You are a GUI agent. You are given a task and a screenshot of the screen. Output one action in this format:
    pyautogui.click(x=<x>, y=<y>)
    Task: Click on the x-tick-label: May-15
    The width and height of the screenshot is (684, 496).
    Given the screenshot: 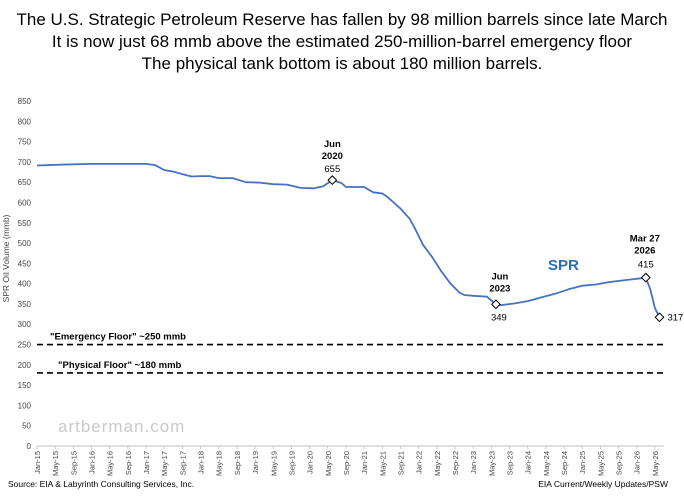 What is the action you would take?
    pyautogui.click(x=55, y=463)
    